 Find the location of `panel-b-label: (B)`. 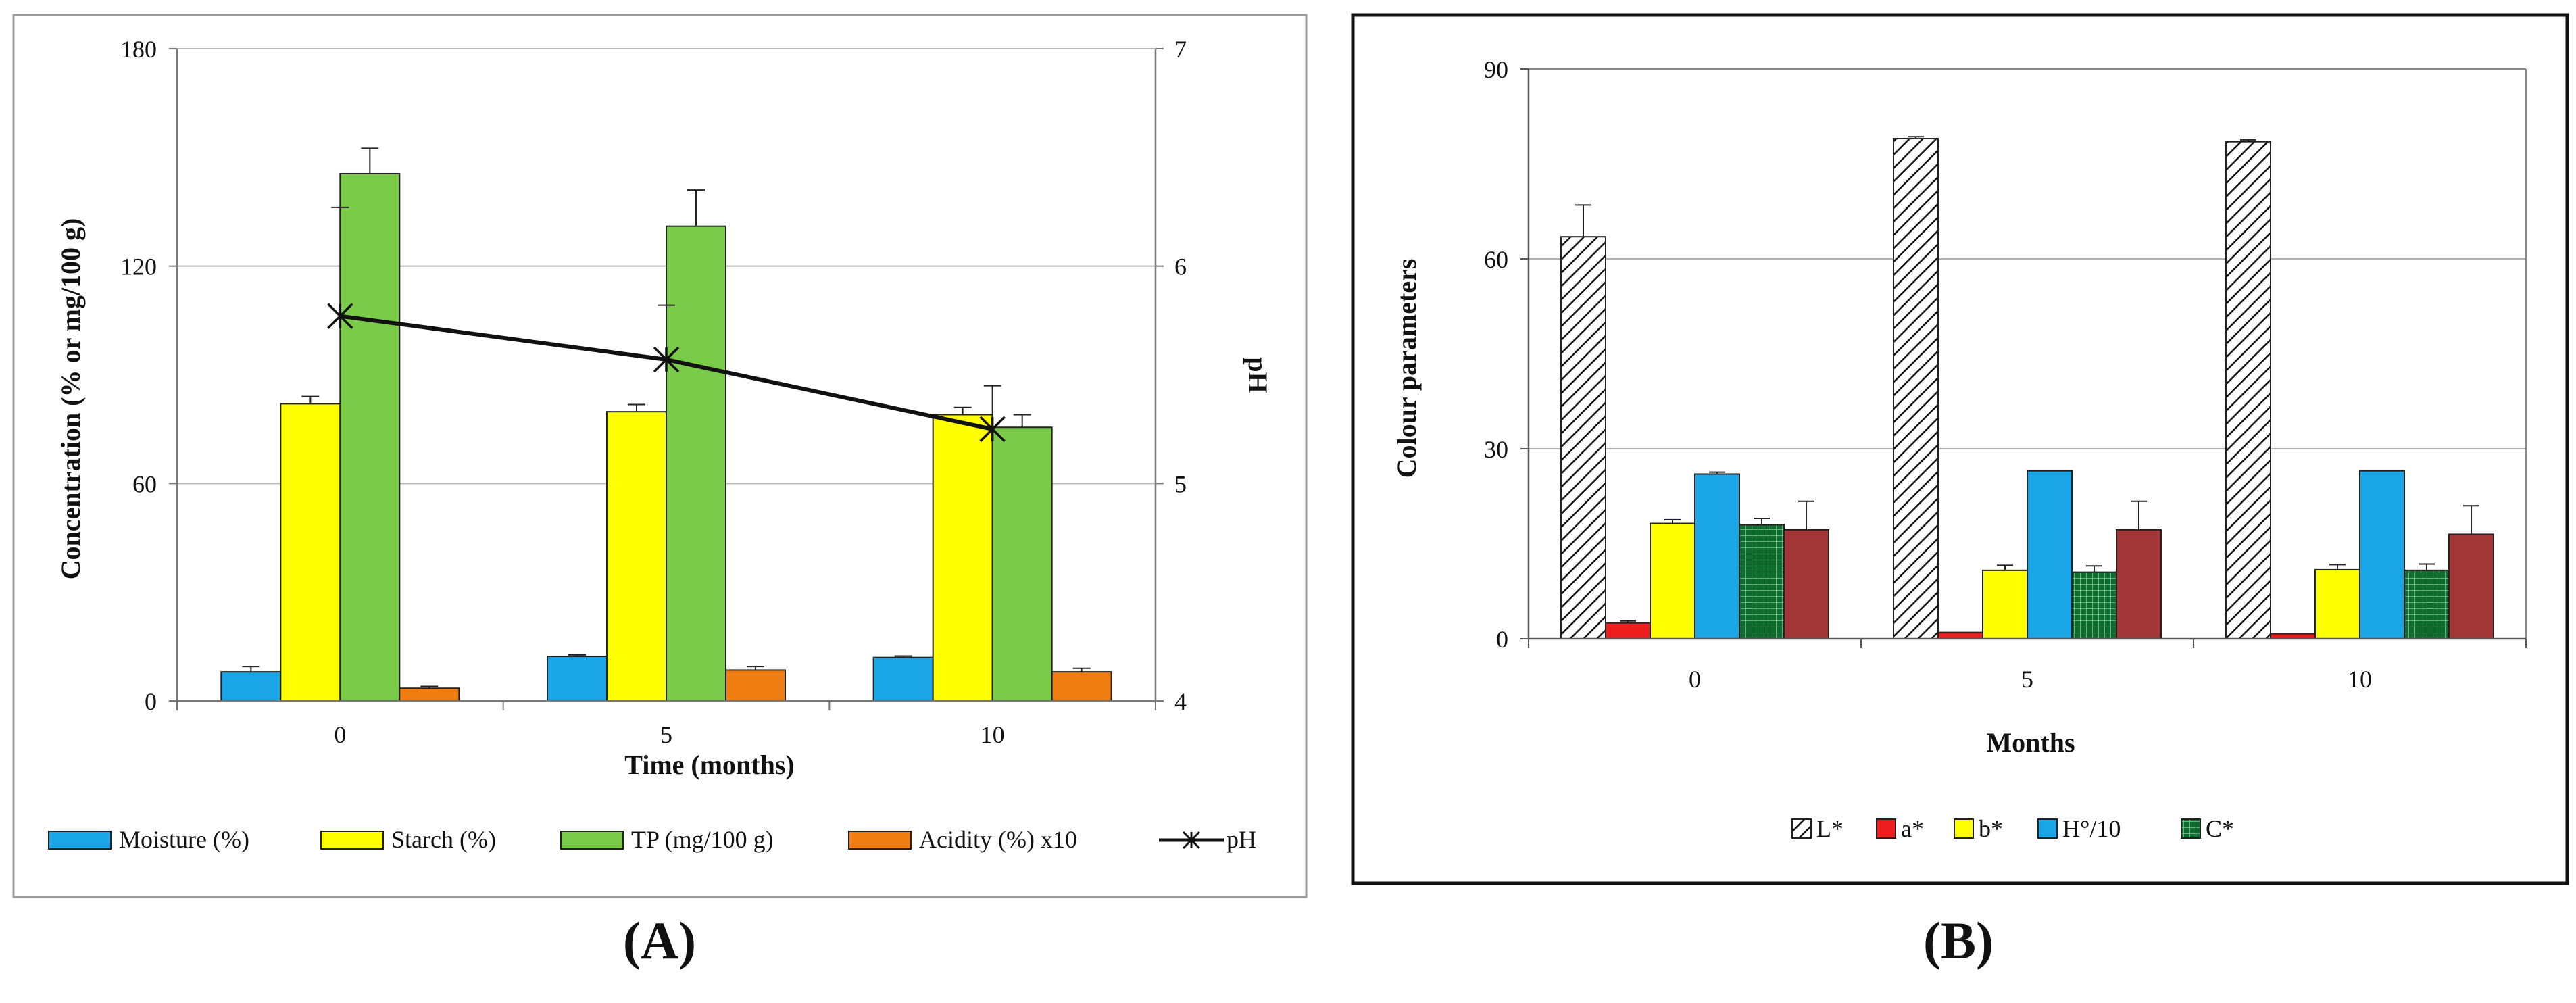

panel-b-label: (B) is located at coordinates (1958, 940).